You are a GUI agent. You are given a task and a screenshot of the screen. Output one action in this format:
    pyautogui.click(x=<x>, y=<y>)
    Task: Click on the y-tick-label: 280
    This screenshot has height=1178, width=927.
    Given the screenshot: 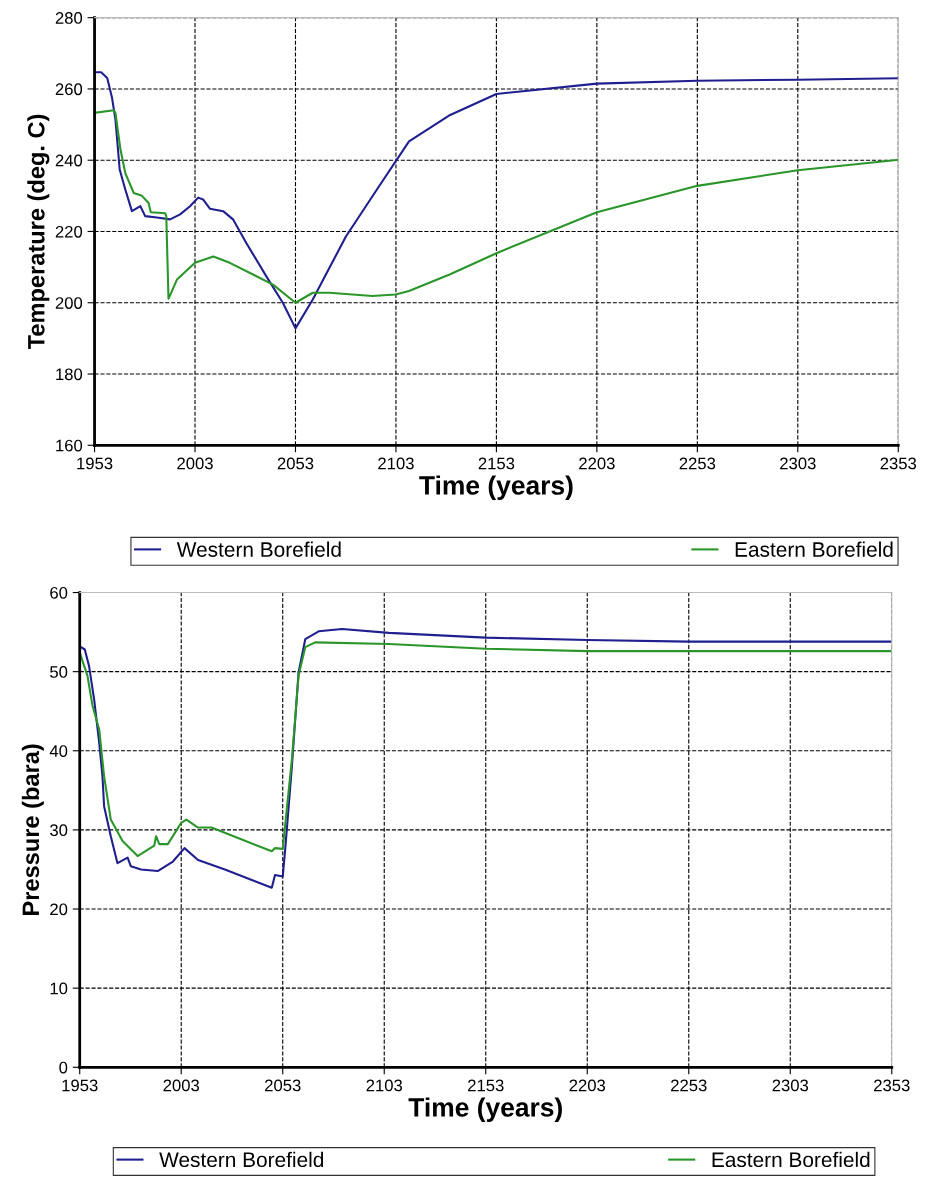 What is the action you would take?
    pyautogui.click(x=69, y=18)
    